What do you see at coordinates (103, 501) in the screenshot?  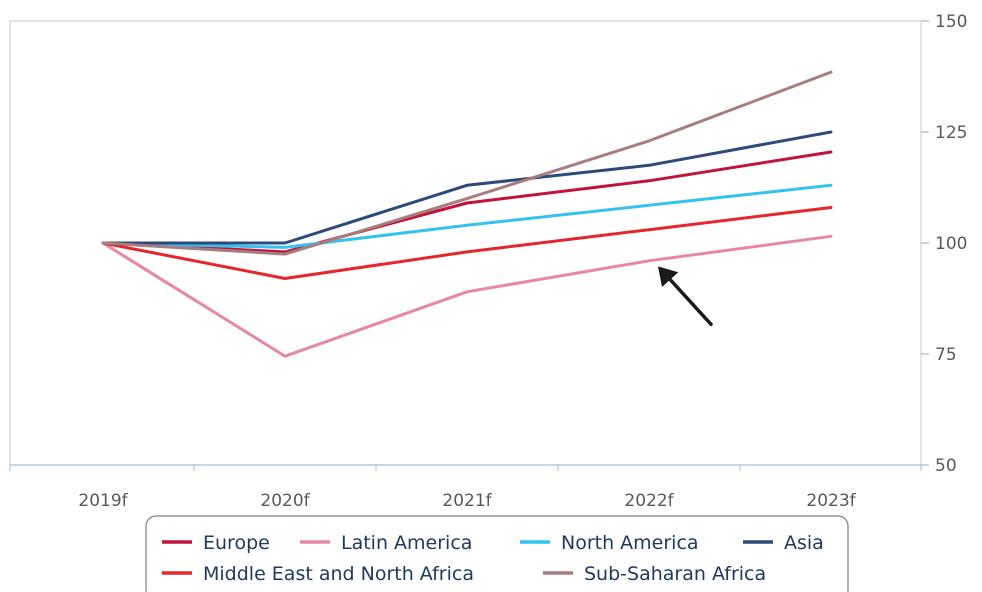 I see `x-tick-label: 2019f` at bounding box center [103, 501].